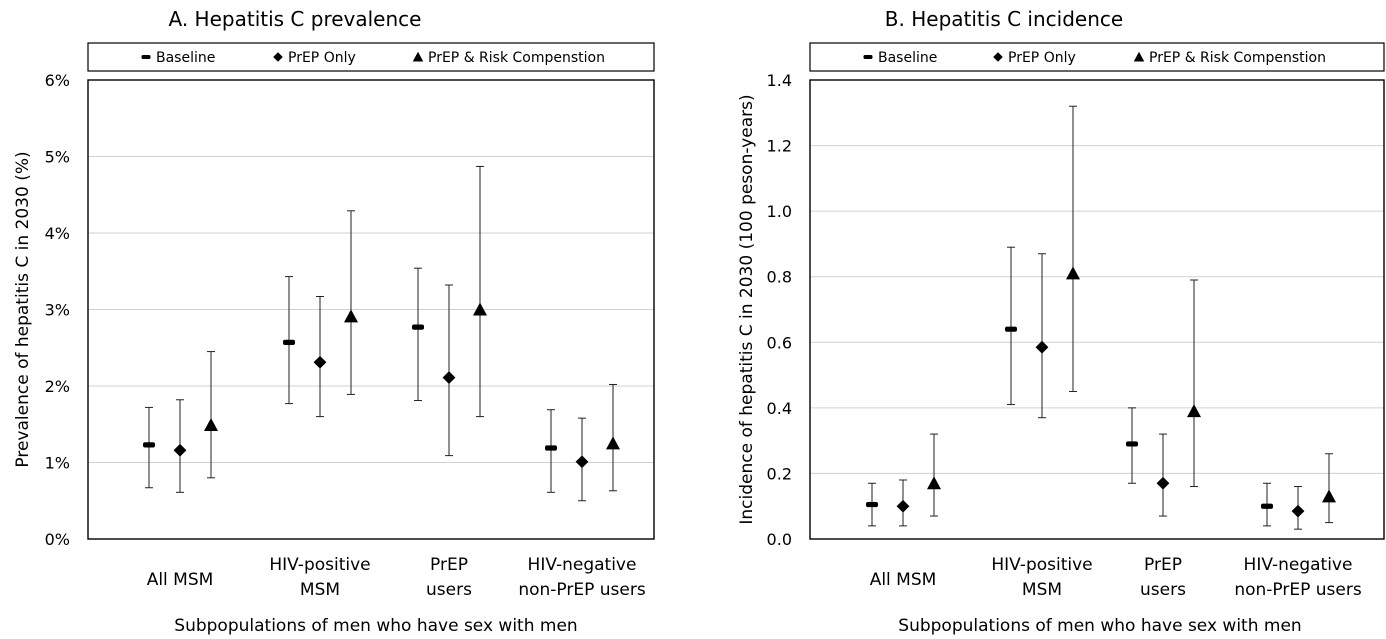  Describe the element at coordinates (57, 386) in the screenshot. I see `y-tick-label: 2%` at that location.